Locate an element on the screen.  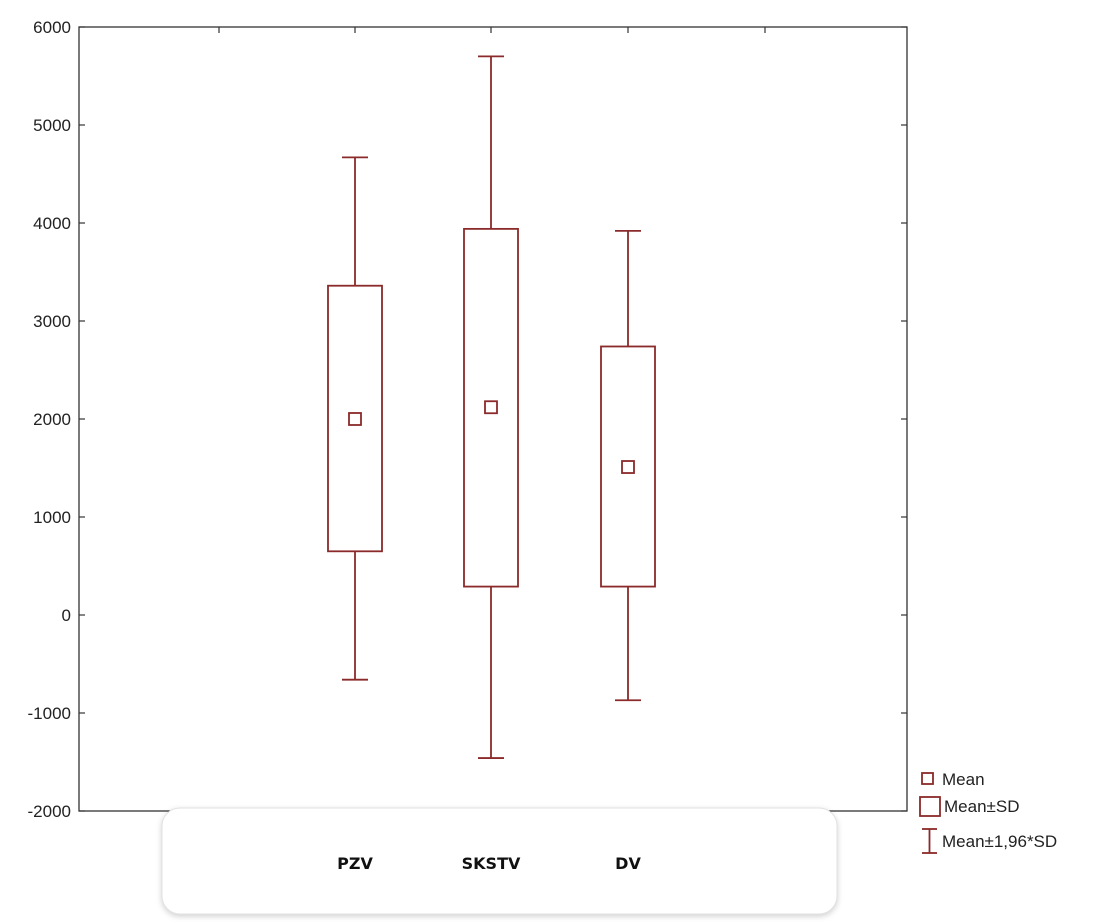
y-tick-label-3: 1000 is located at coordinates (52, 517).